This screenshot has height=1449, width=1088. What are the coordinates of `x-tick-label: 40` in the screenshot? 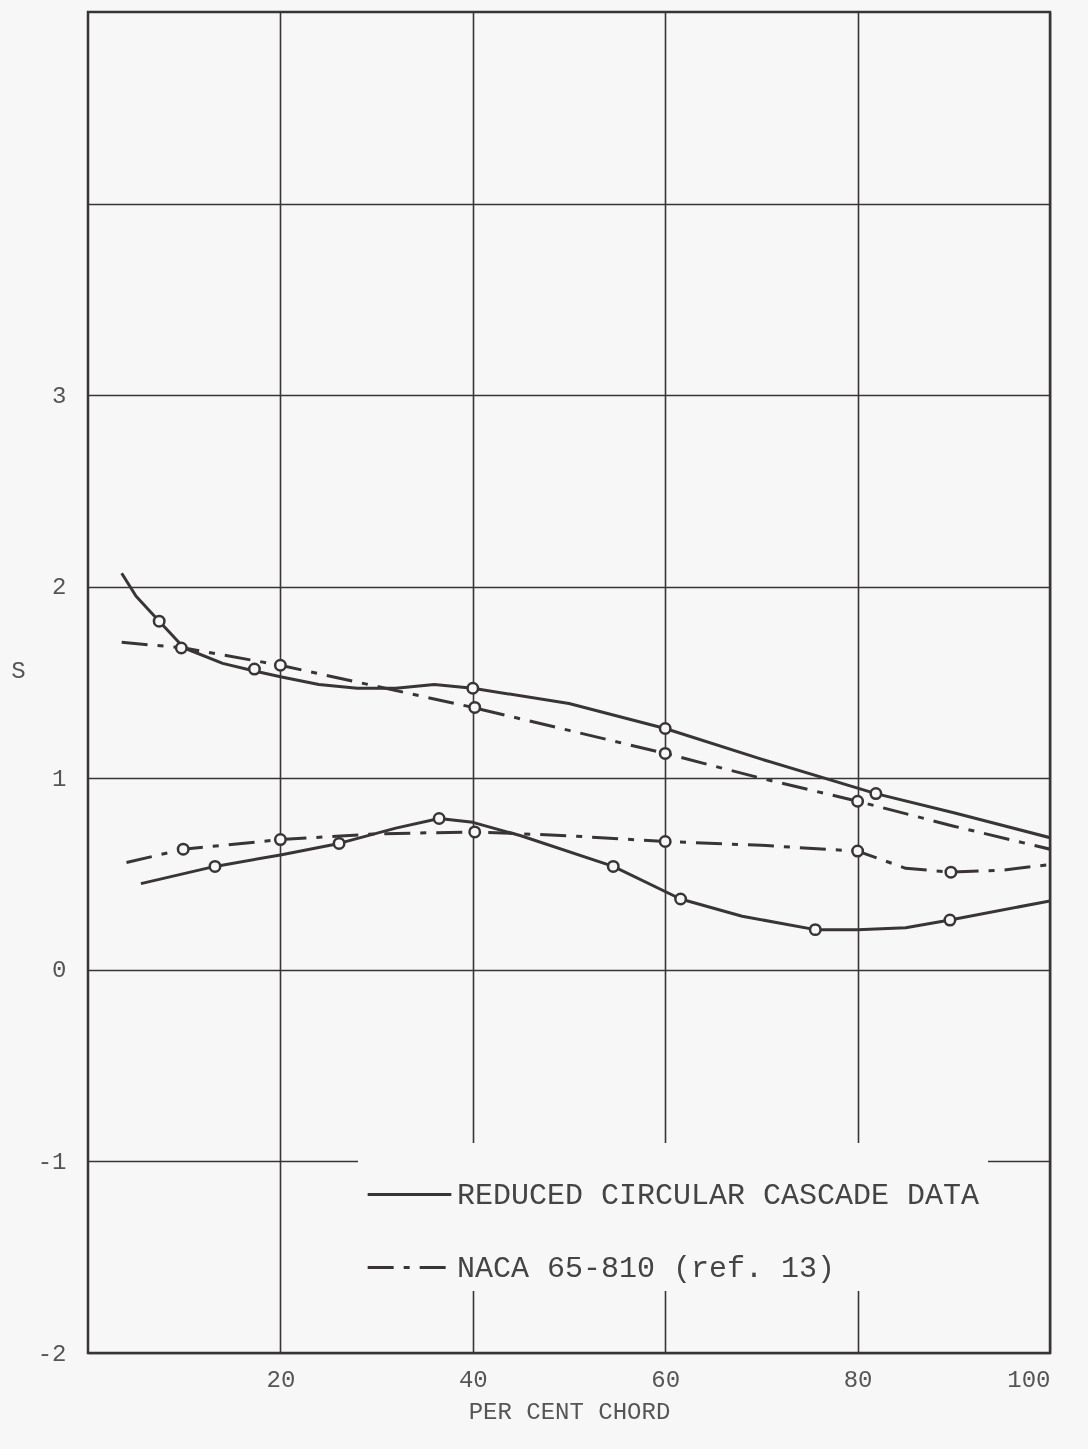 It's located at (473, 1380).